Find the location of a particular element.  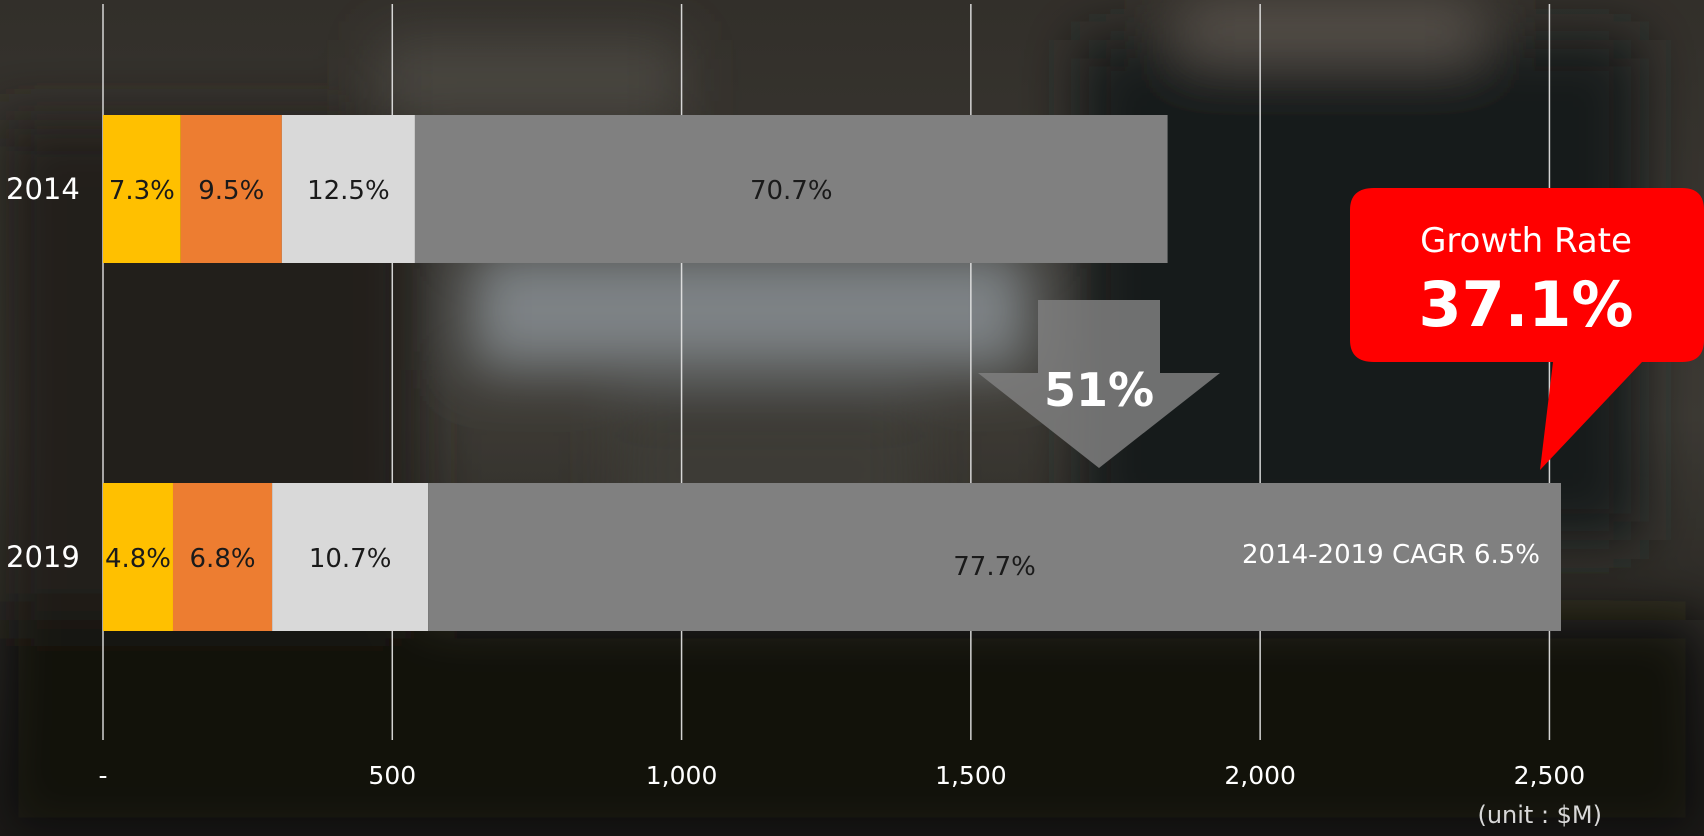

x-tick-label-5: 2,500 is located at coordinates (1550, 775).